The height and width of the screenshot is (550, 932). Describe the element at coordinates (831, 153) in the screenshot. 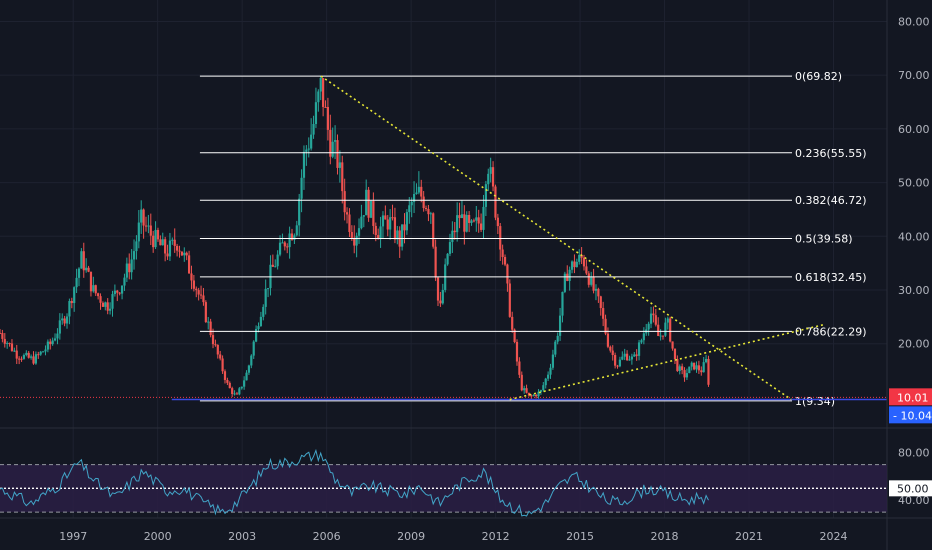

I see `fib-level-label: 0.236(55.55)` at that location.